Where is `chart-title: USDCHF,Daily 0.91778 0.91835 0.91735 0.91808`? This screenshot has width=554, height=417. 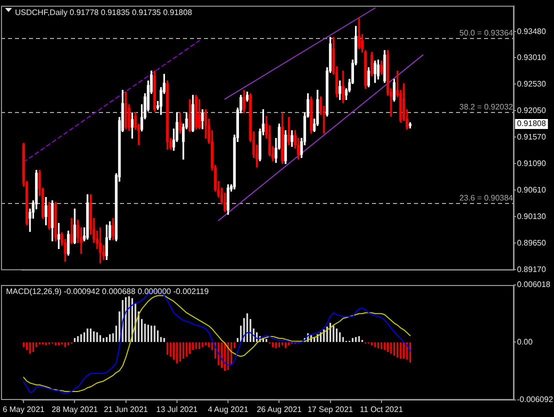
chart-title: USDCHF,Daily 0.91778 0.91835 0.91735 0.91808 is located at coordinates (104, 13).